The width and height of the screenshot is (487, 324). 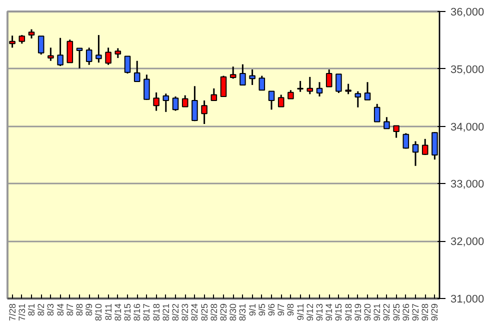 I want to click on x-tick-label: 8/8, so click(x=79, y=309).